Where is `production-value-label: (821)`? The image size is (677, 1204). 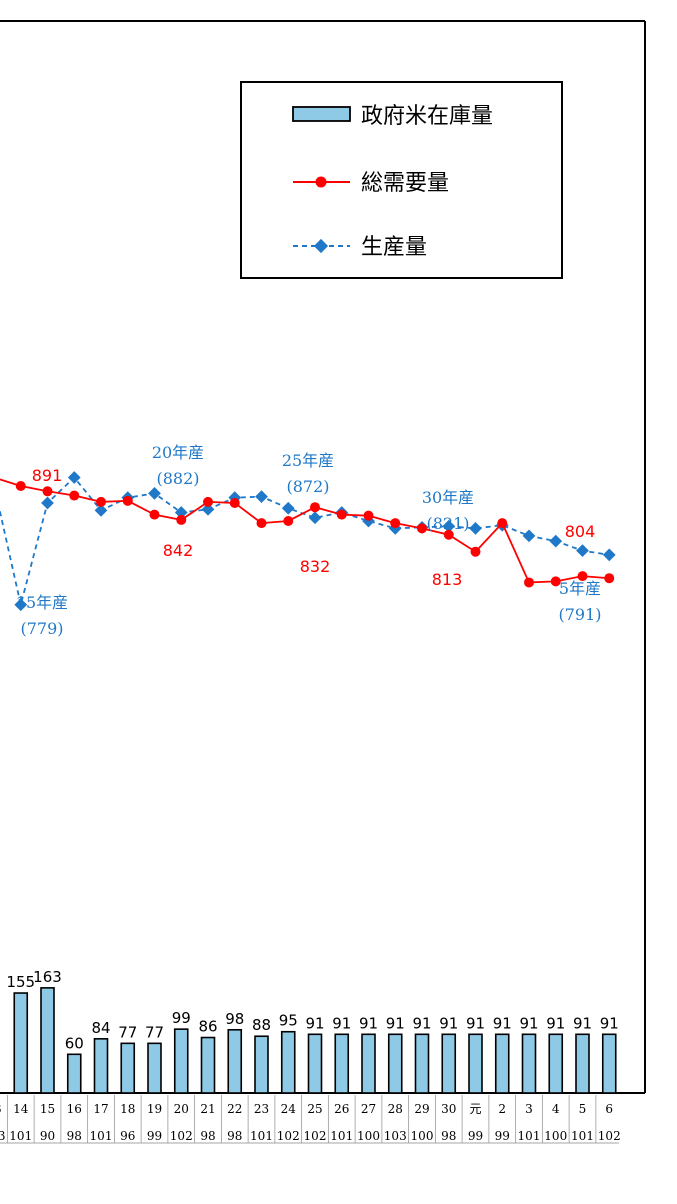 production-value-label: (821) is located at coordinates (447, 523).